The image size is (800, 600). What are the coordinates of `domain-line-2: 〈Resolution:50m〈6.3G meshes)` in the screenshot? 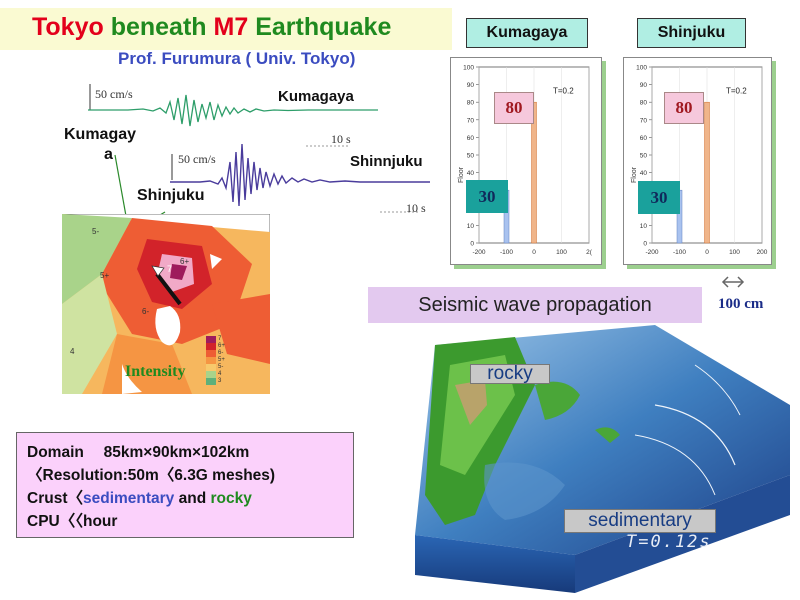 It's located at (151, 475).